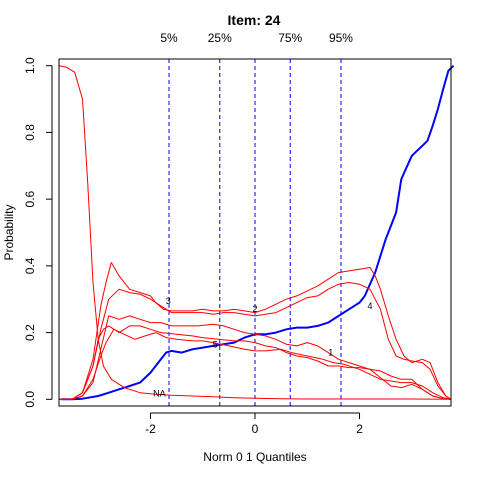  Describe the element at coordinates (369, 306) in the screenshot. I see `curve-label: 4` at that location.